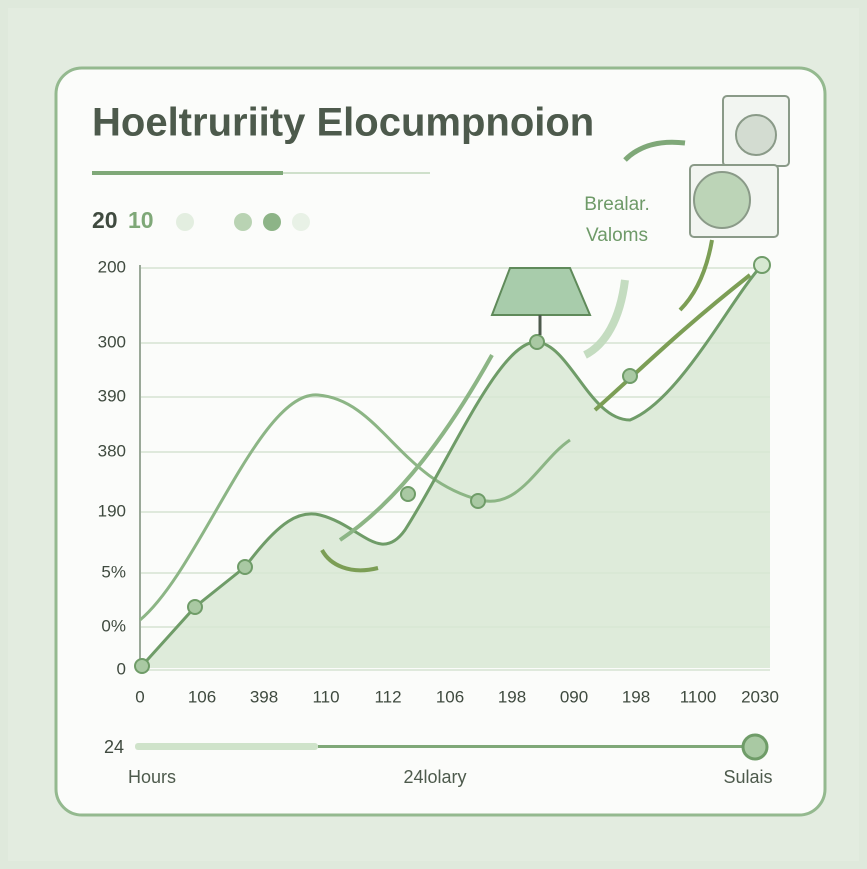 The image size is (867, 869). What do you see at coordinates (243, 222) in the screenshot?
I see `dots` at bounding box center [243, 222].